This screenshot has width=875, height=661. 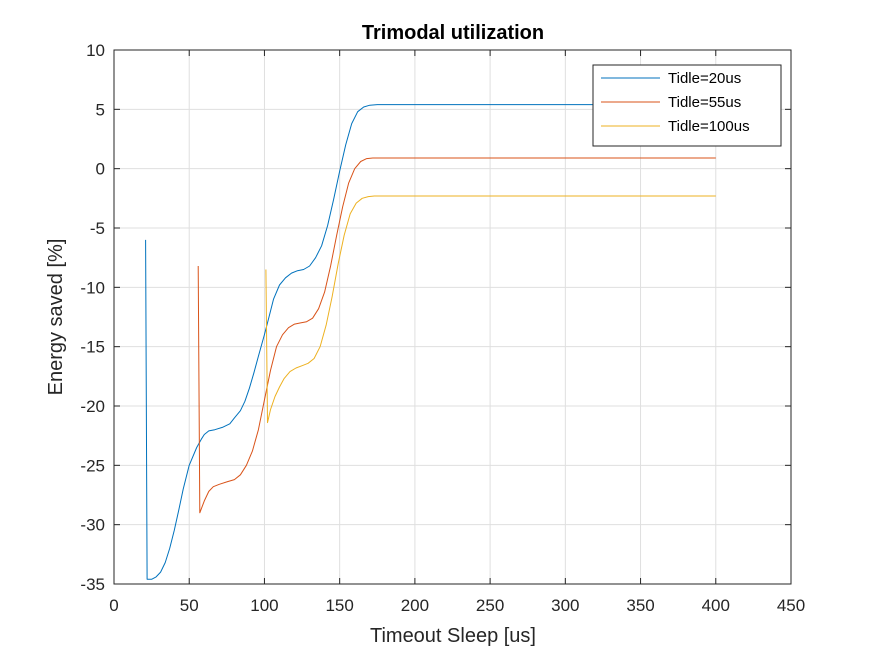 I want to click on legend-label-2: Tidle=55us, so click(x=704, y=102).